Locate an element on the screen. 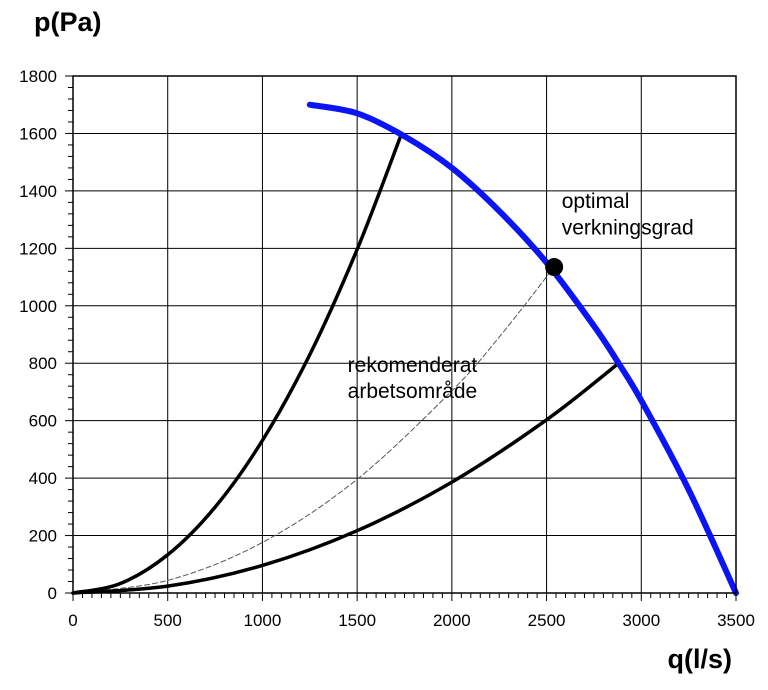 The height and width of the screenshot is (690, 768). optimal-point-marker is located at coordinates (554, 267).